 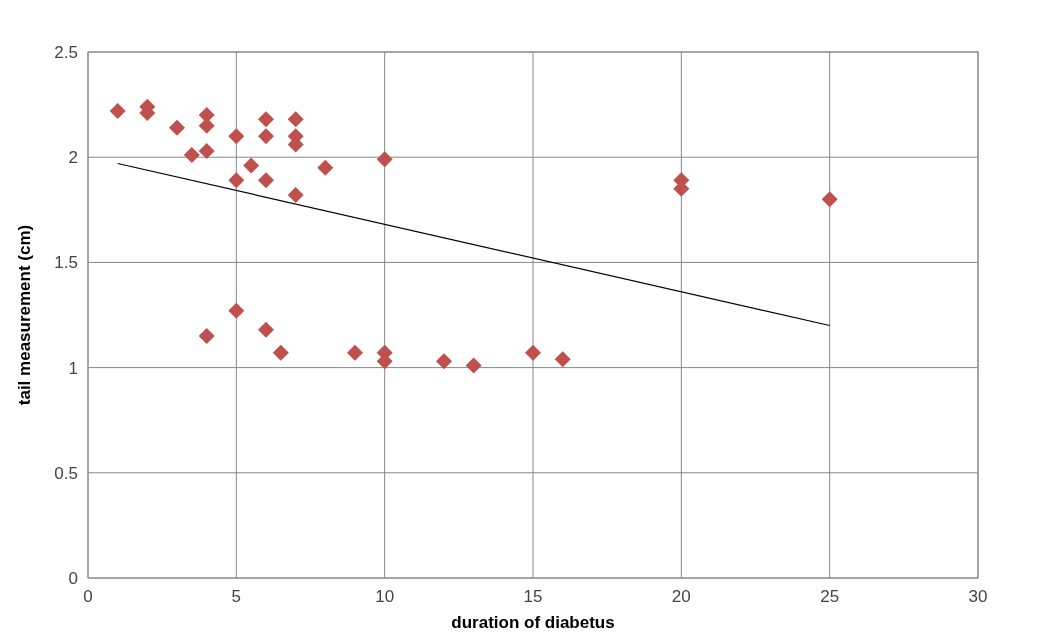 What do you see at coordinates (66, 52) in the screenshot?
I see `y-tick-label: 2.5` at bounding box center [66, 52].